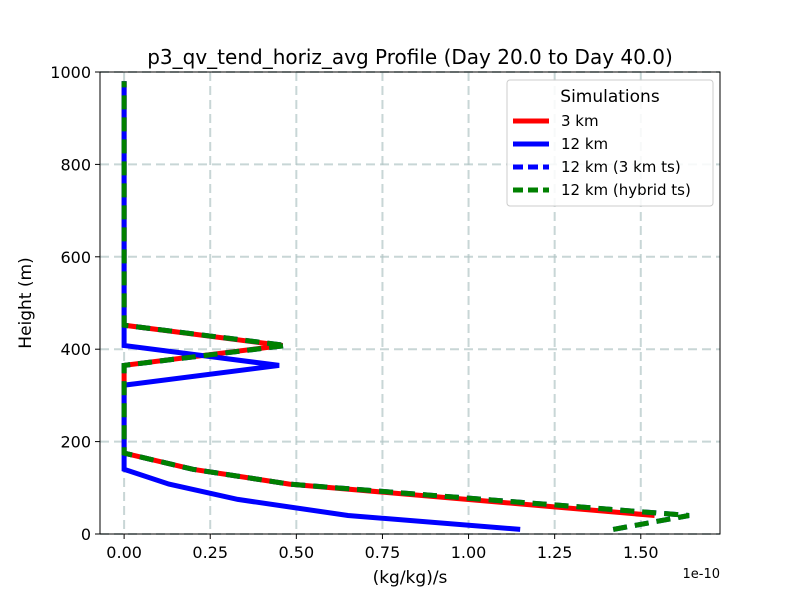 This screenshot has width=800, height=604. What do you see at coordinates (86, 534) in the screenshot?
I see `y-tick-label: 0` at bounding box center [86, 534].